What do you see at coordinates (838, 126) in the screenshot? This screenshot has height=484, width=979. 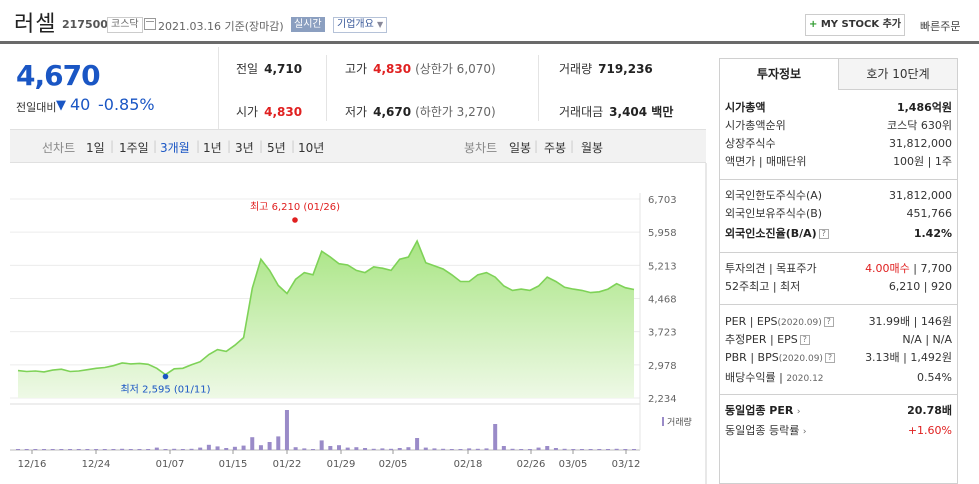 I see `market-cap-rank-row: 시가총액순위 코스닥 630위` at bounding box center [838, 126].